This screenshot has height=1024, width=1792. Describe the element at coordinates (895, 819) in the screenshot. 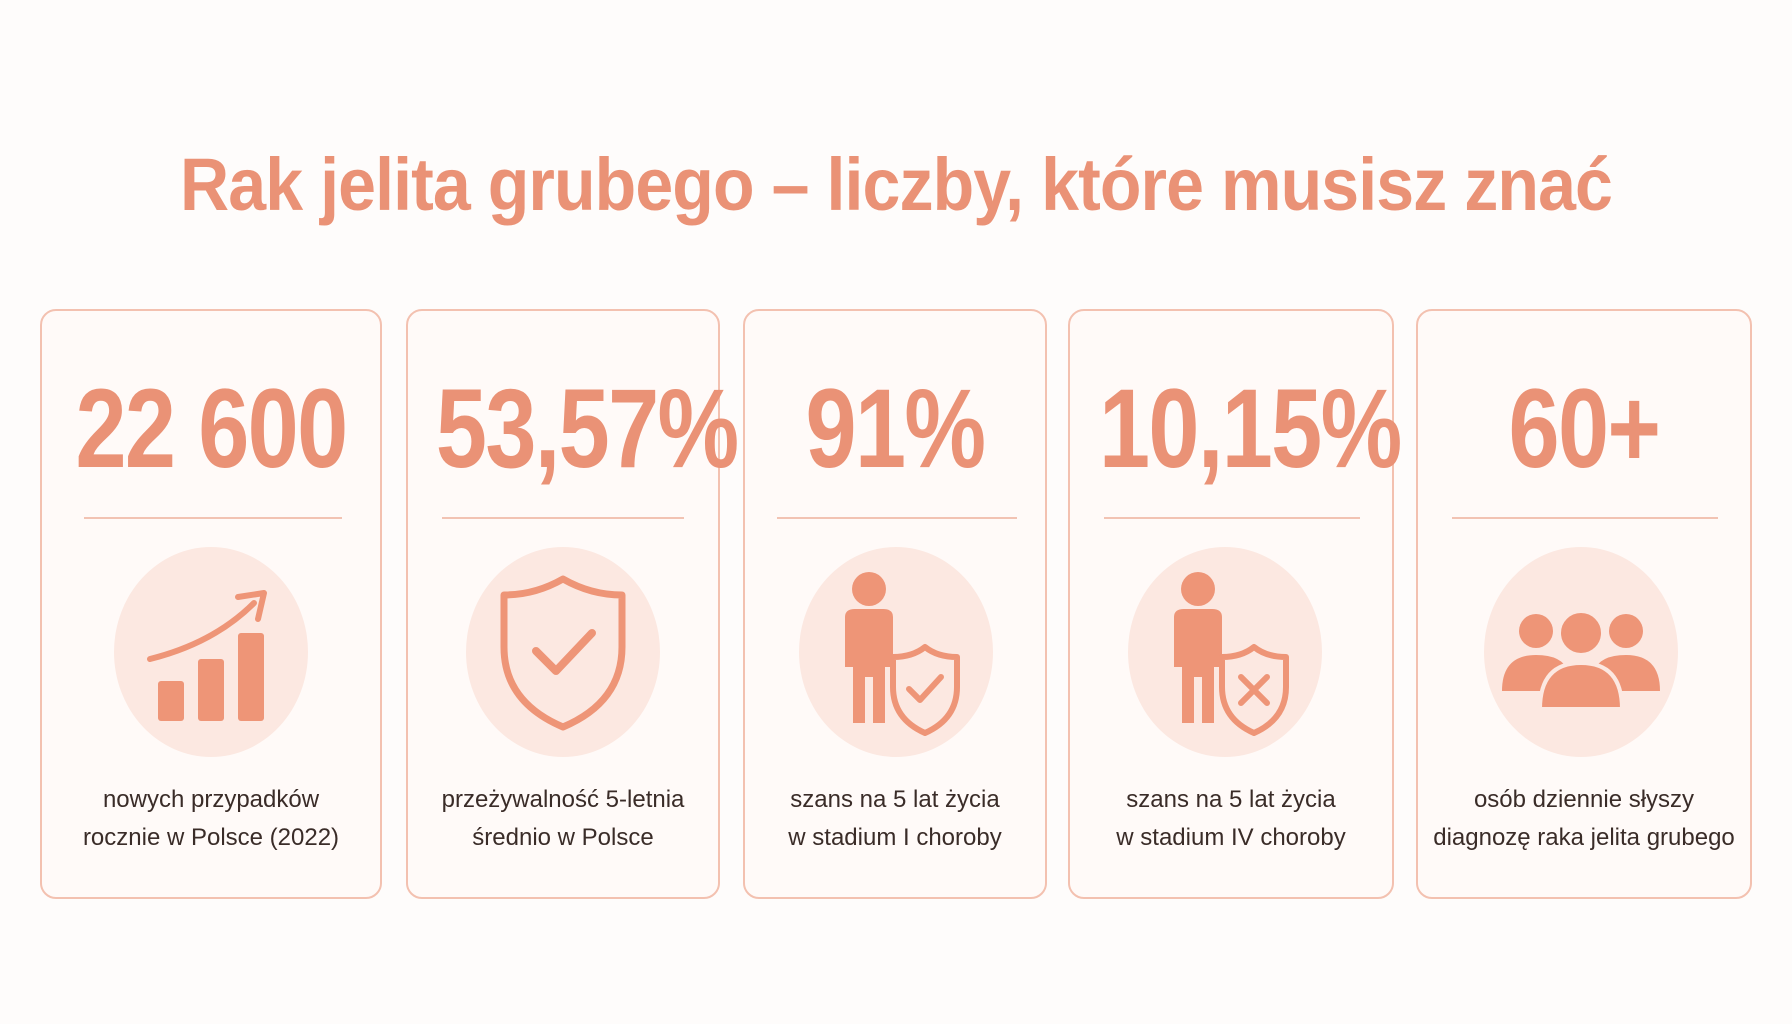

I see `card-description: szans na 5 lat życia w stadium I choroby` at that location.